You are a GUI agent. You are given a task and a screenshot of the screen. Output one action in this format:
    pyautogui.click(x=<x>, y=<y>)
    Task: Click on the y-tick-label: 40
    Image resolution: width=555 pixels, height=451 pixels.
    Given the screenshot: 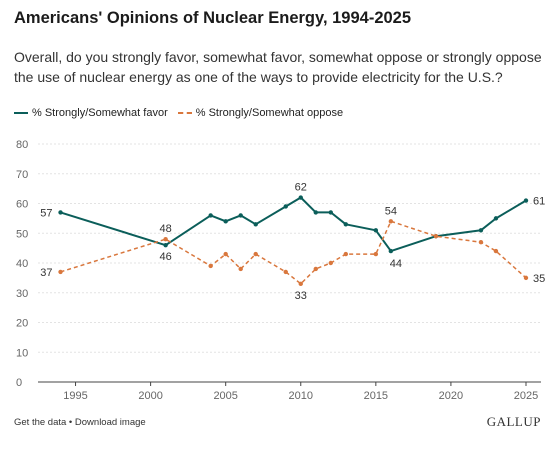 What is the action you would take?
    pyautogui.click(x=22, y=264)
    